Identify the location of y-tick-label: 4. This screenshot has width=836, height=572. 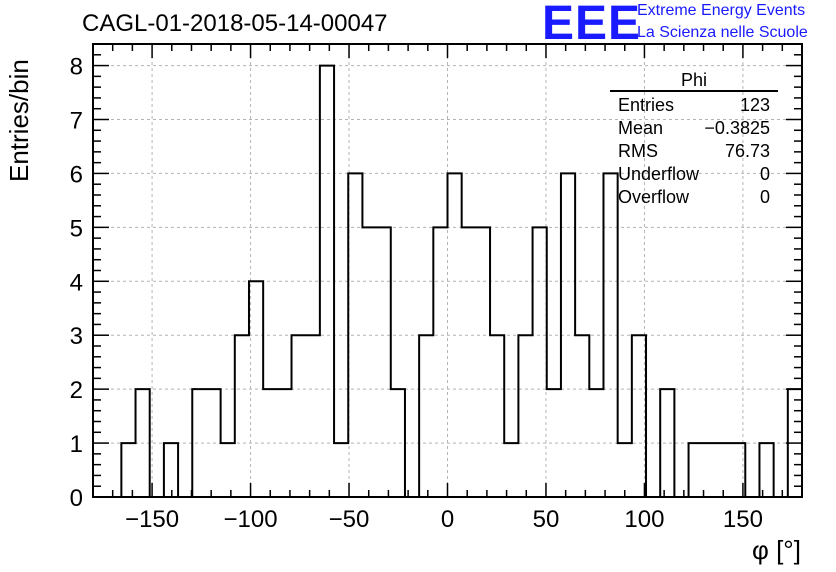
(76, 282).